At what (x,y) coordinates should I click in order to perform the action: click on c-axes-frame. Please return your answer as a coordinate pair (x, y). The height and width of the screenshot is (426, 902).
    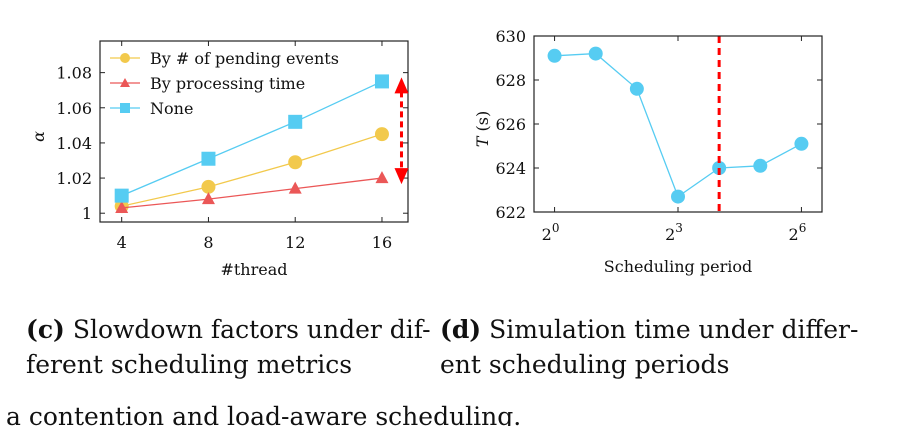
    Looking at the image, I should click on (254, 131).